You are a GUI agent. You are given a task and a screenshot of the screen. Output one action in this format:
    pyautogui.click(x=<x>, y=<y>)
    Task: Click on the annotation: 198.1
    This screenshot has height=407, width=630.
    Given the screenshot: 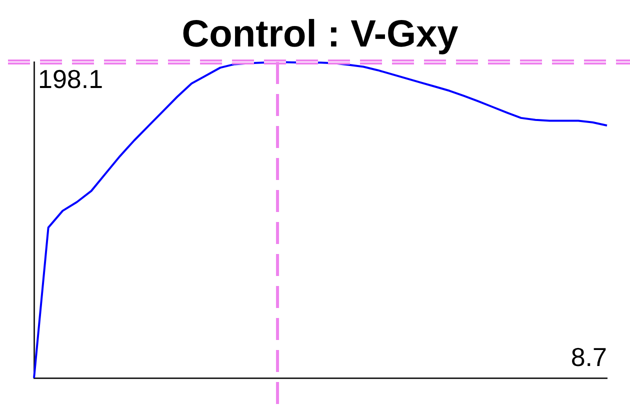 What is the action you would take?
    pyautogui.click(x=71, y=79)
    